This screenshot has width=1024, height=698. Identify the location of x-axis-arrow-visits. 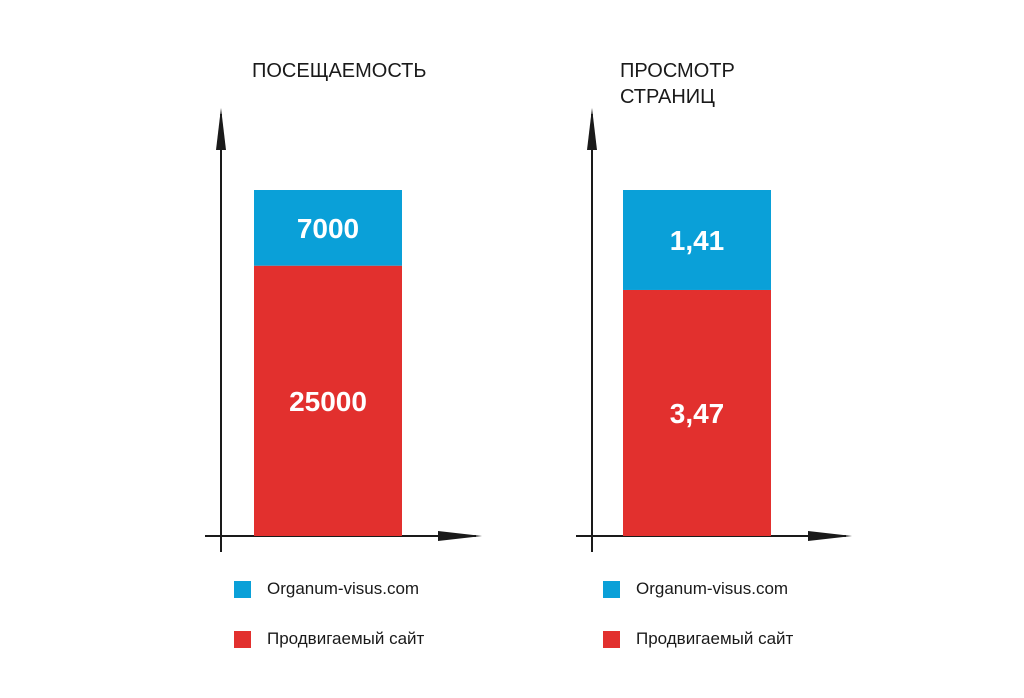
(460, 536).